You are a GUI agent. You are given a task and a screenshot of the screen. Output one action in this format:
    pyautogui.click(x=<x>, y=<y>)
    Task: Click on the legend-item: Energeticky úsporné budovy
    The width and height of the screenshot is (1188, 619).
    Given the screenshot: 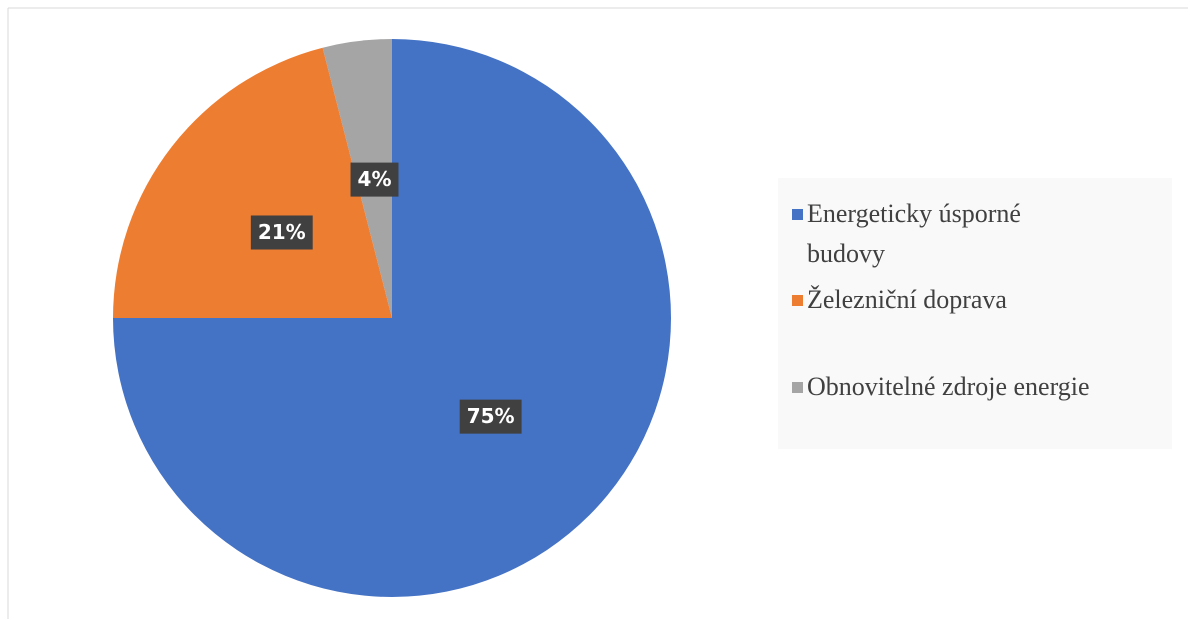 What is the action you would take?
    pyautogui.click(x=914, y=234)
    